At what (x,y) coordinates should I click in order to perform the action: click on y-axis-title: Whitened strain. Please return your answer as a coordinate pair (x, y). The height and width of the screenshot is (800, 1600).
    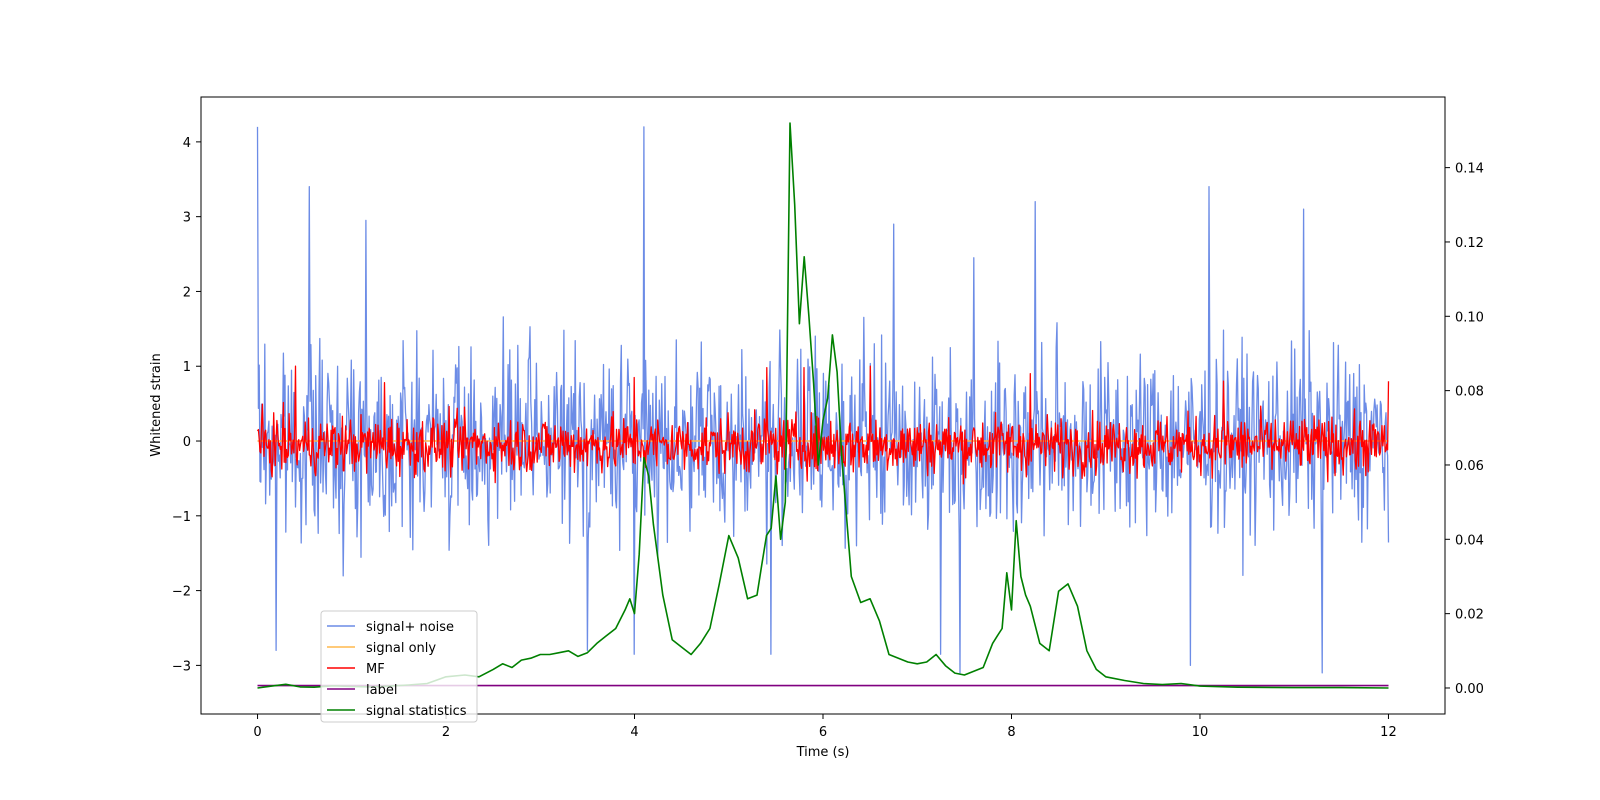
    Looking at the image, I should click on (156, 404).